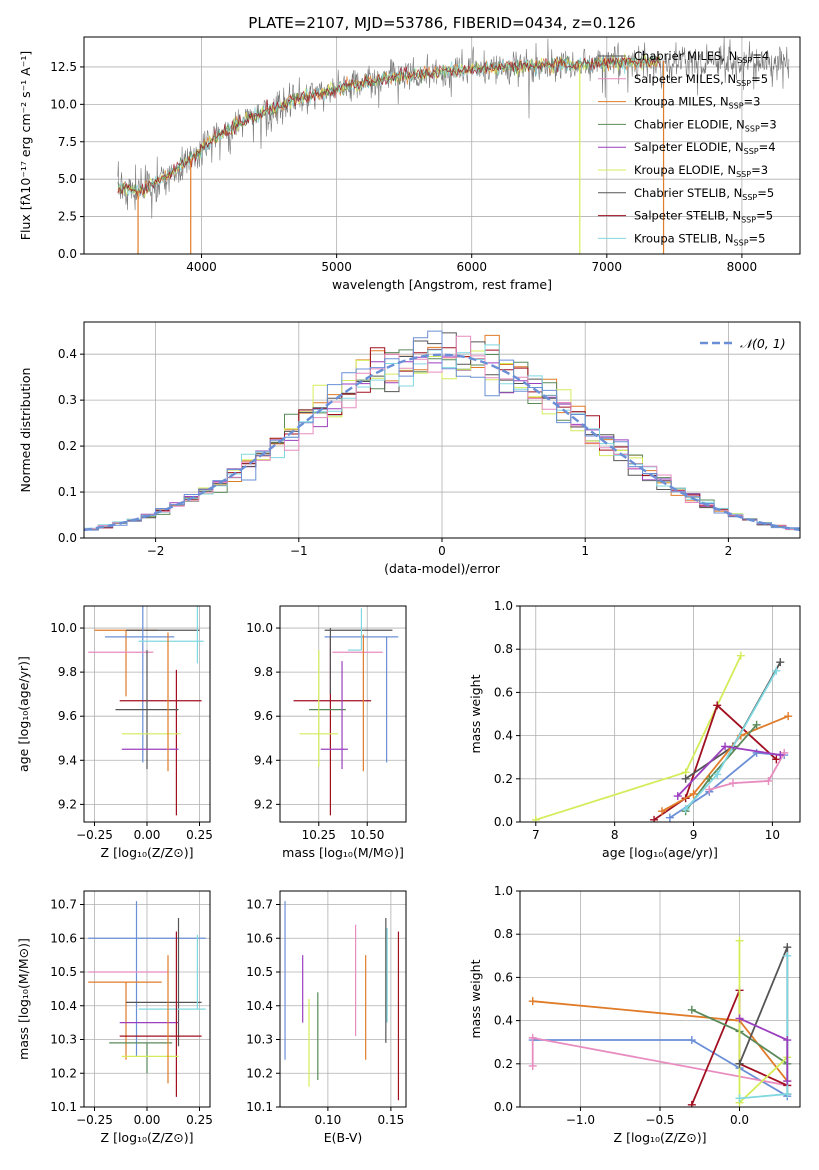 Image resolution: width=819 pixels, height=1170 pixels. Describe the element at coordinates (67, 400) in the screenshot. I see `y-tick-label: 0.3` at that location.